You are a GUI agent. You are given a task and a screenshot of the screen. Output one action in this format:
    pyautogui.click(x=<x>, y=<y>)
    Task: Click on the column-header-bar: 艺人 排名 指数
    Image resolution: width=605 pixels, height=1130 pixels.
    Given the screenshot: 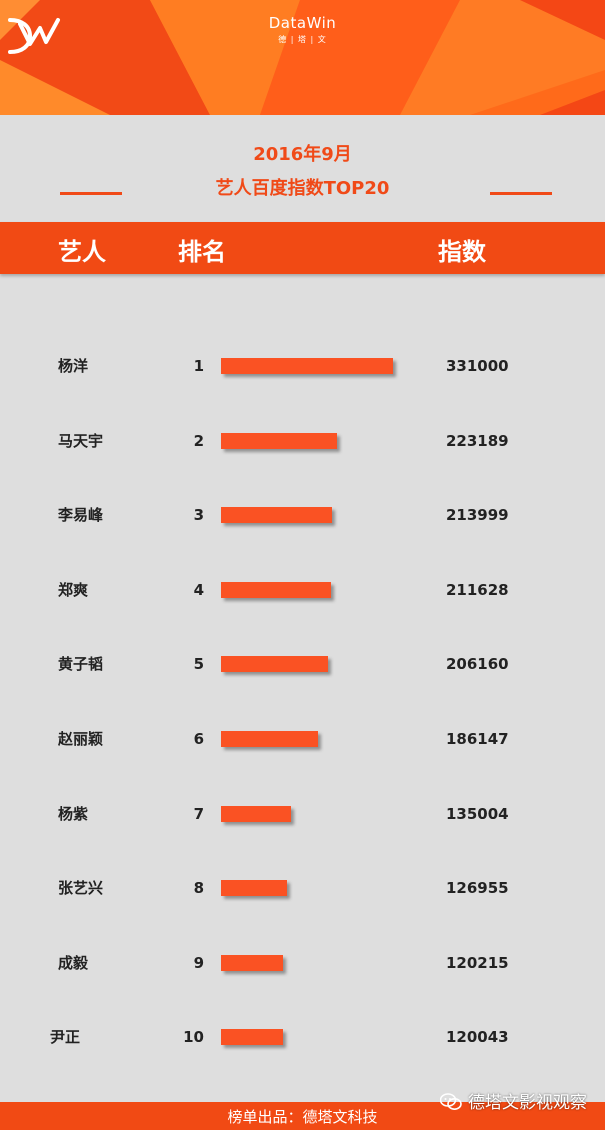 What is the action you would take?
    pyautogui.click(x=302, y=248)
    